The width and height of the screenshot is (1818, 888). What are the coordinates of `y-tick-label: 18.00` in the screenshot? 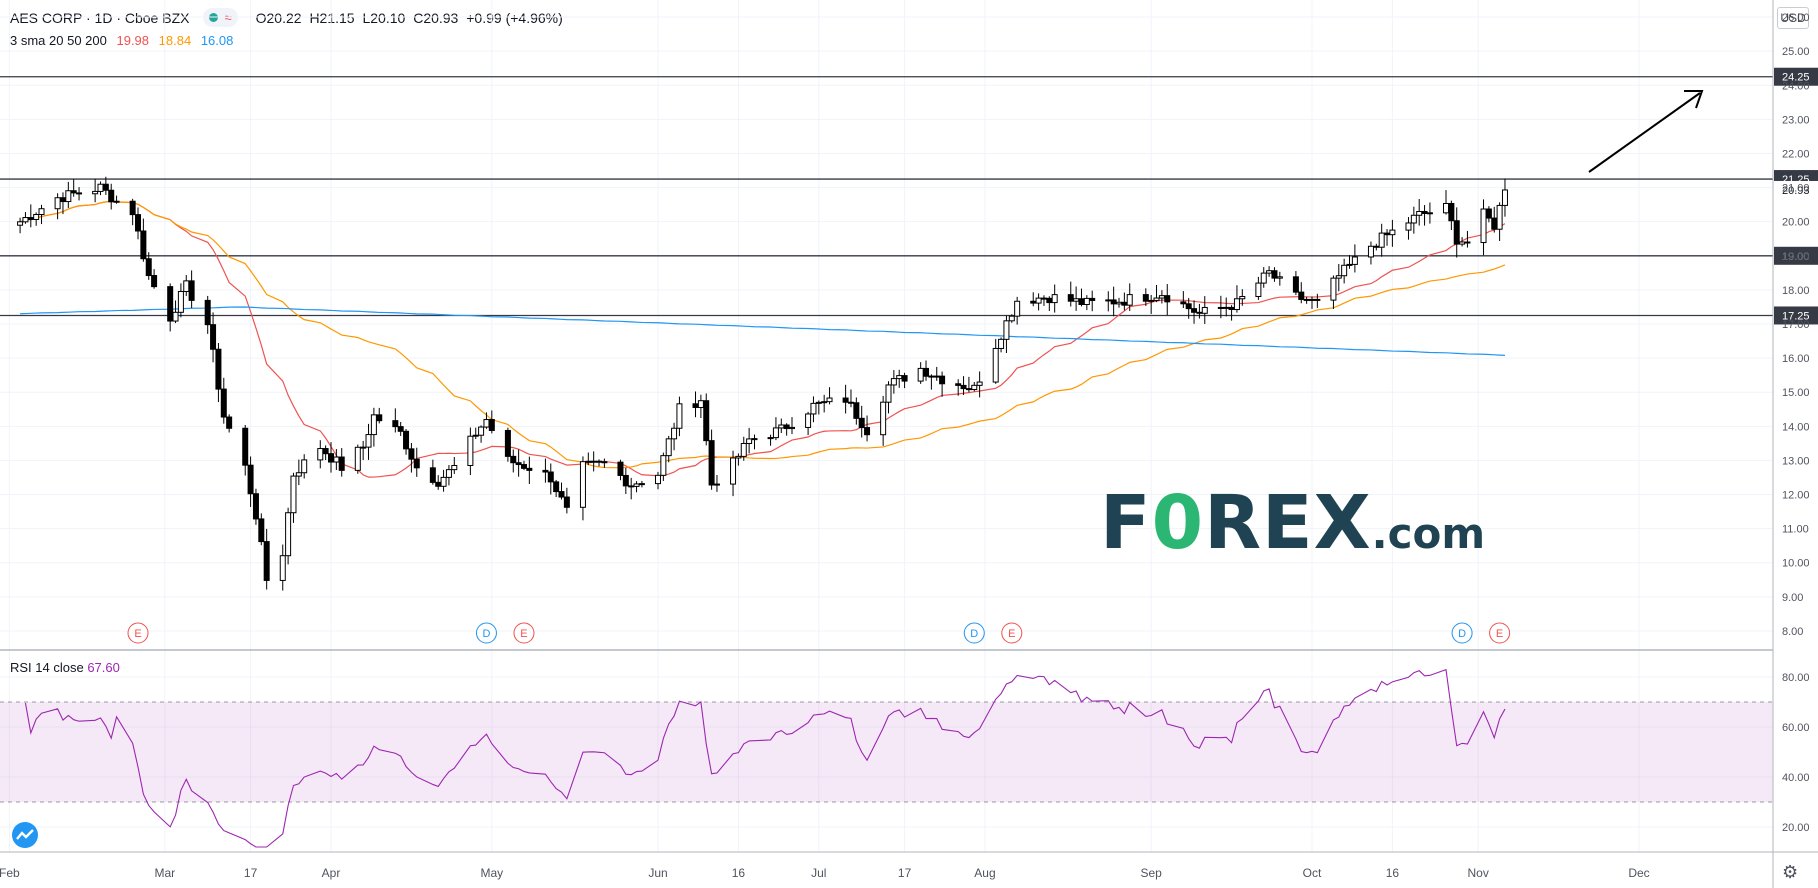 It's located at (1796, 291).